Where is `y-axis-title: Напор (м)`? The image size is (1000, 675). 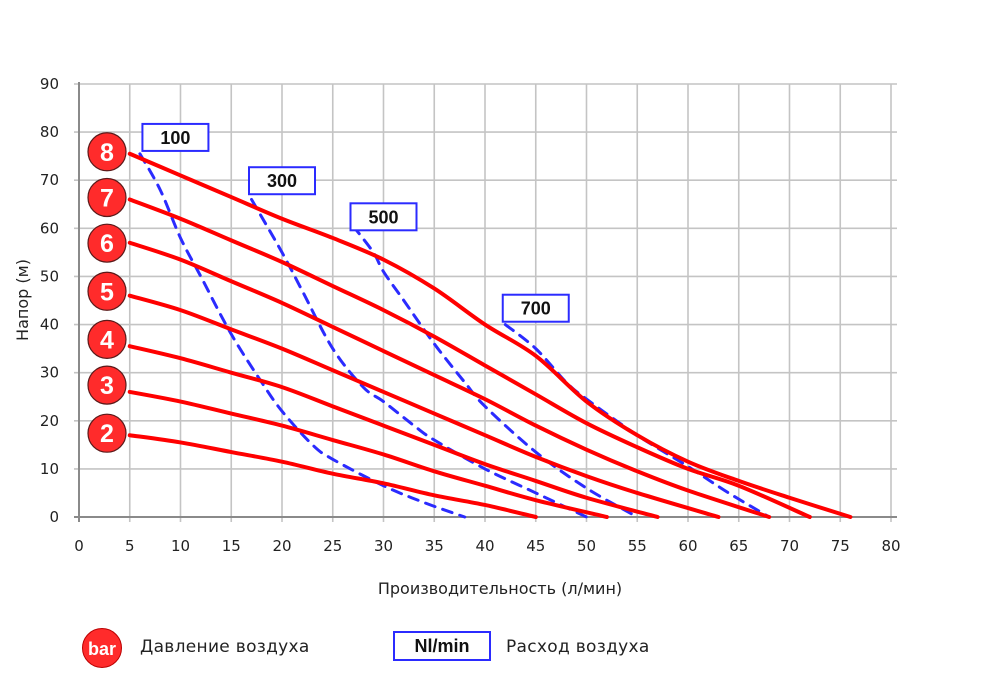 y-axis-title: Напор (м) is located at coordinates (22, 300).